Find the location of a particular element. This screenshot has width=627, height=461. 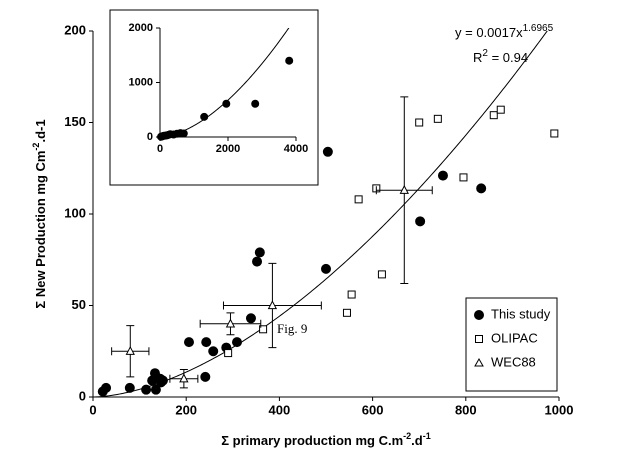

y-tick-label: 1000 is located at coordinates (141, 82).